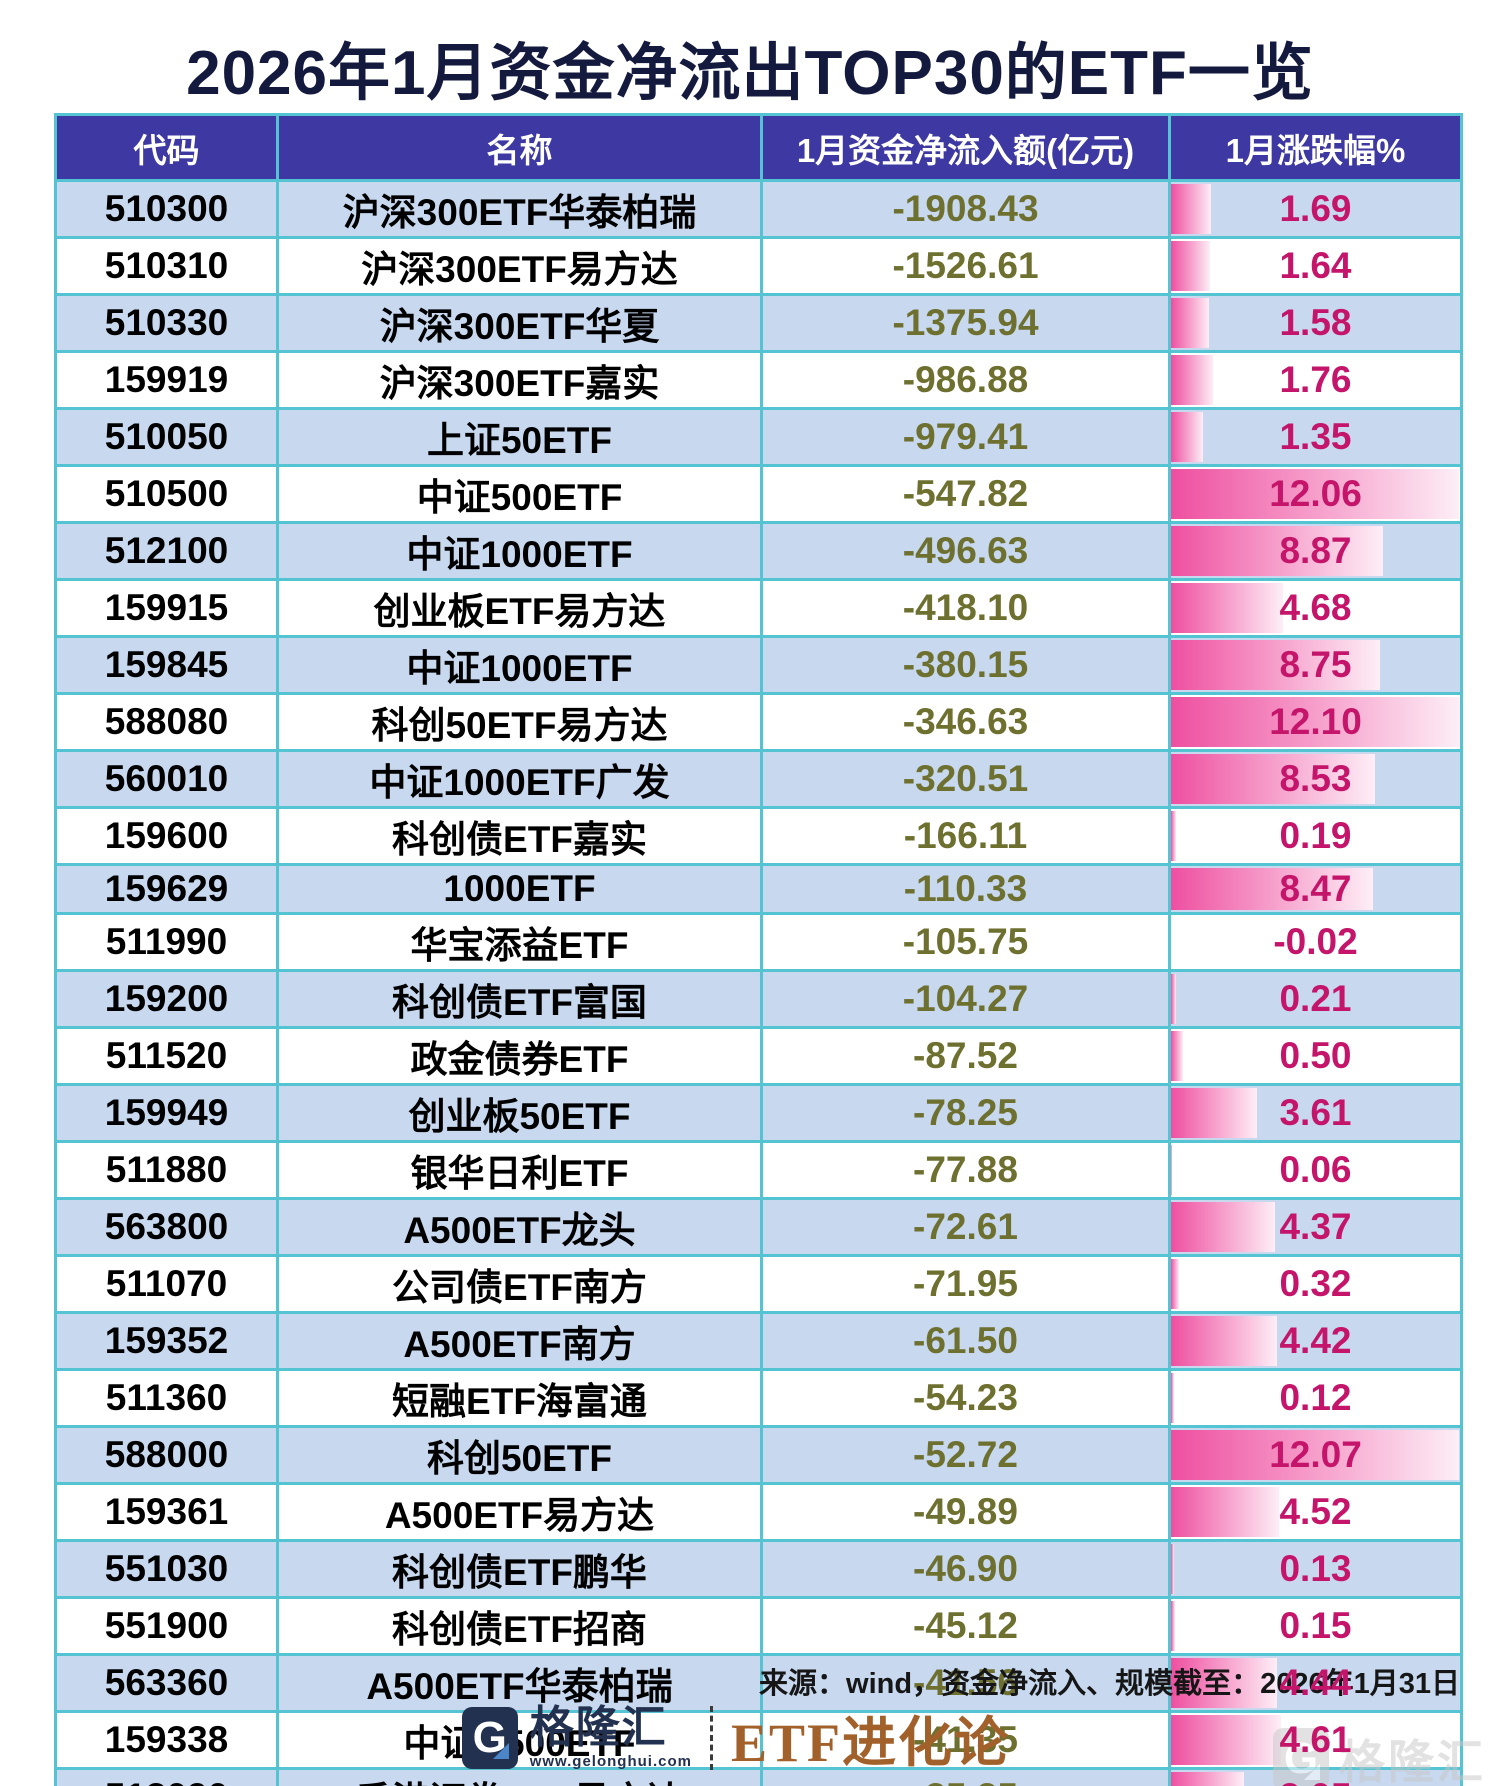 The width and height of the screenshot is (1500, 1786). What do you see at coordinates (758, 266) in the screenshot?
I see `table-row: 510310 沪深300ETF易方达 -1526.61 1.64` at bounding box center [758, 266].